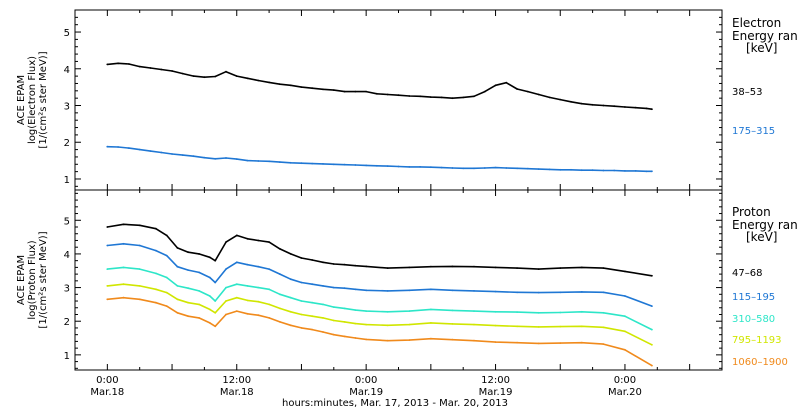  Describe the element at coordinates (380, 314) in the screenshot. I see `proton-series-3-line` at that location.